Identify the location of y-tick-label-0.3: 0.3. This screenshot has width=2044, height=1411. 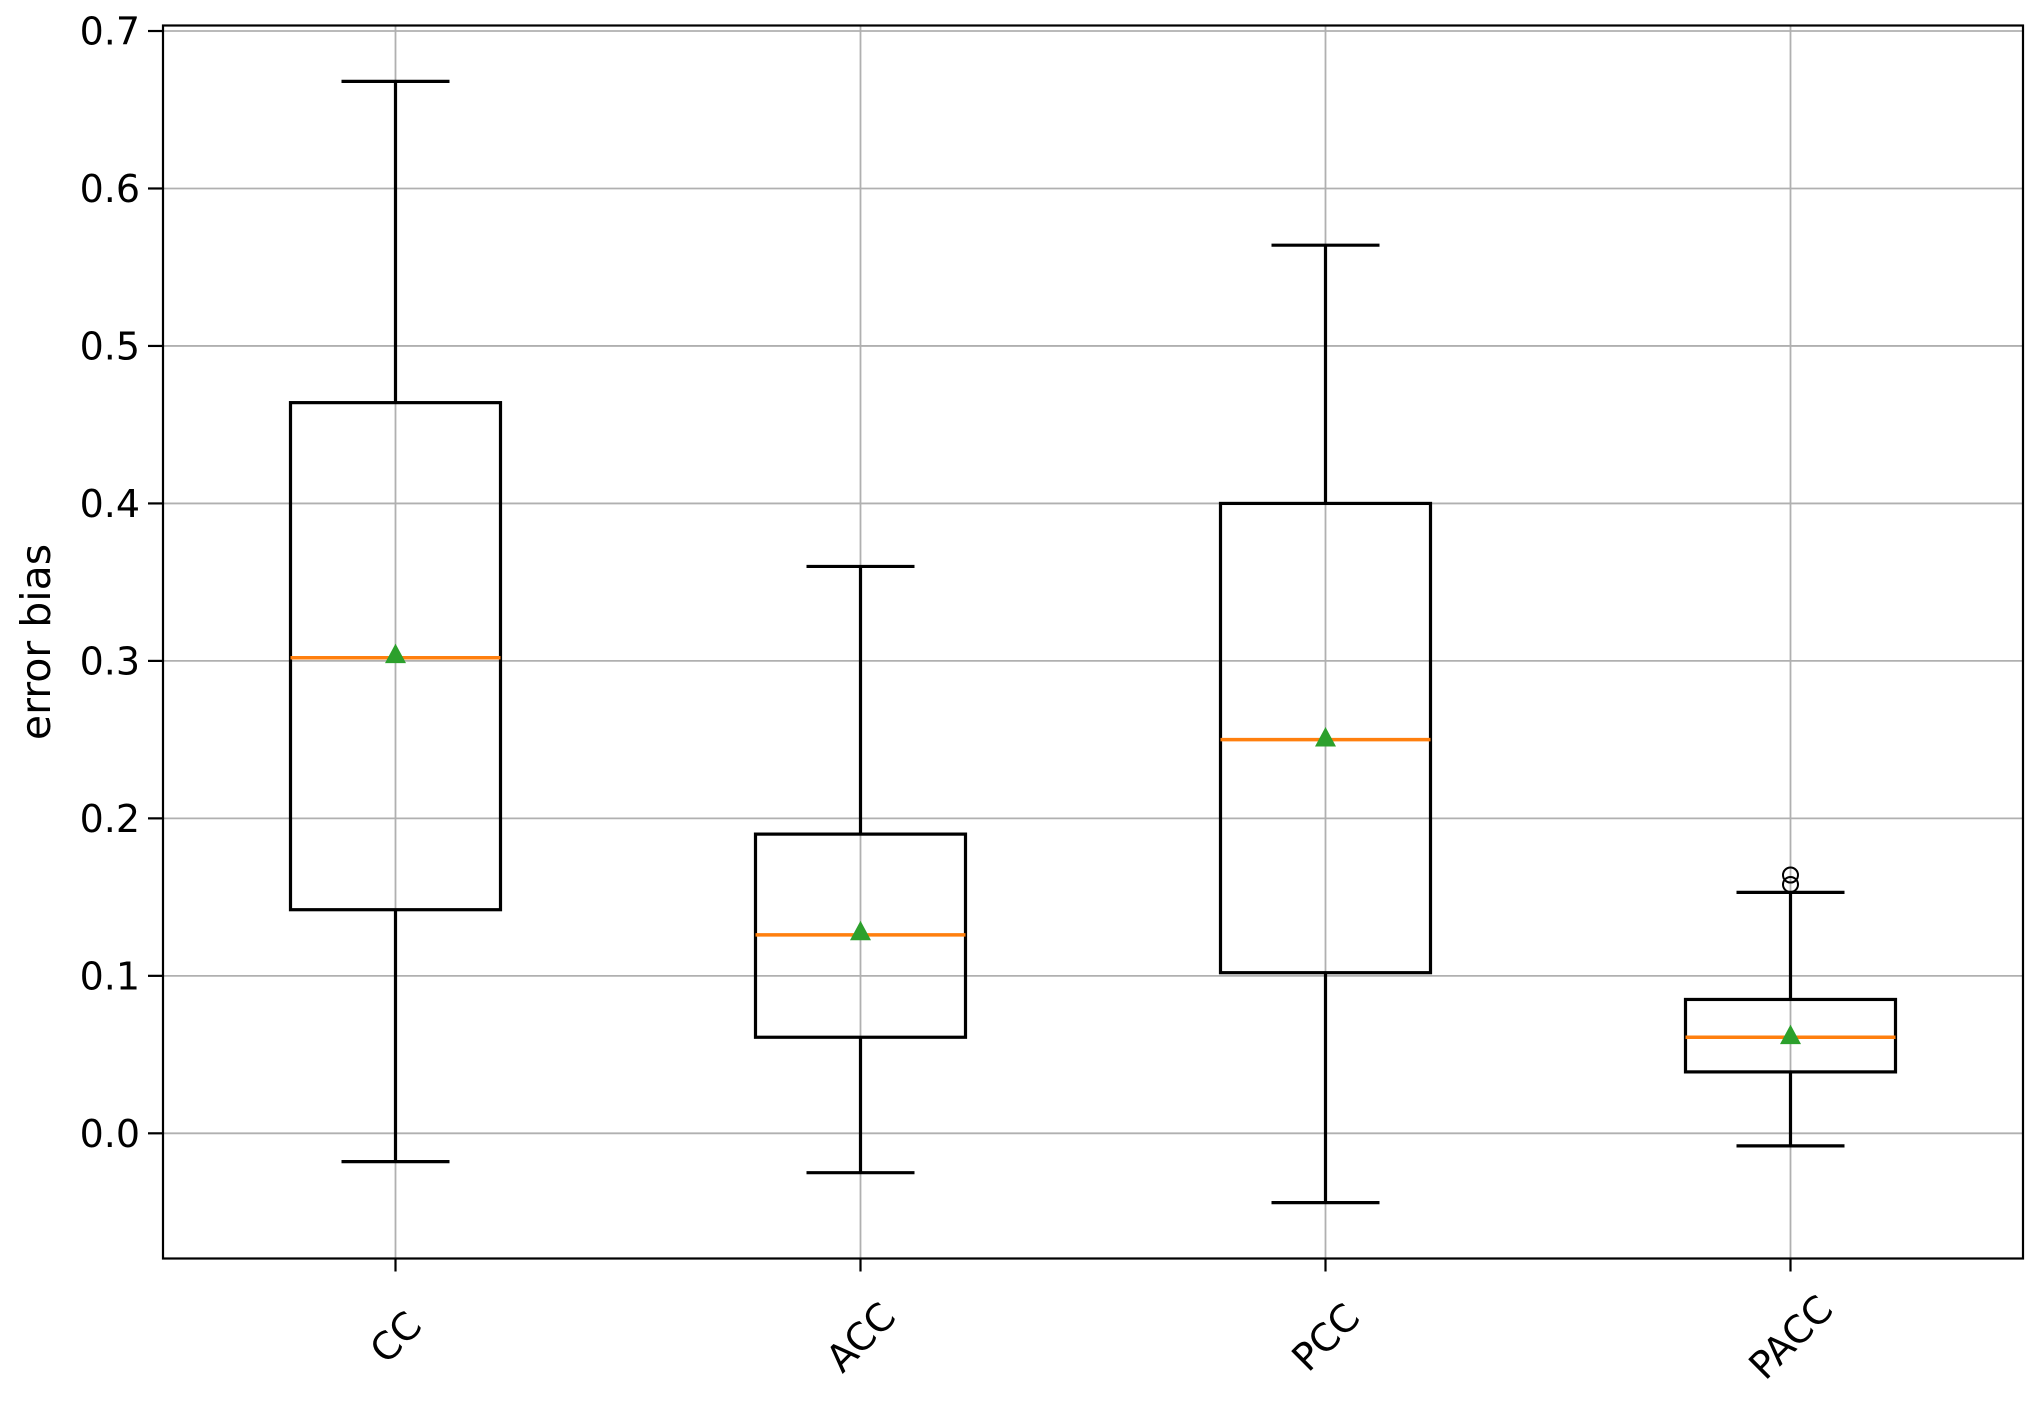
(110, 661).